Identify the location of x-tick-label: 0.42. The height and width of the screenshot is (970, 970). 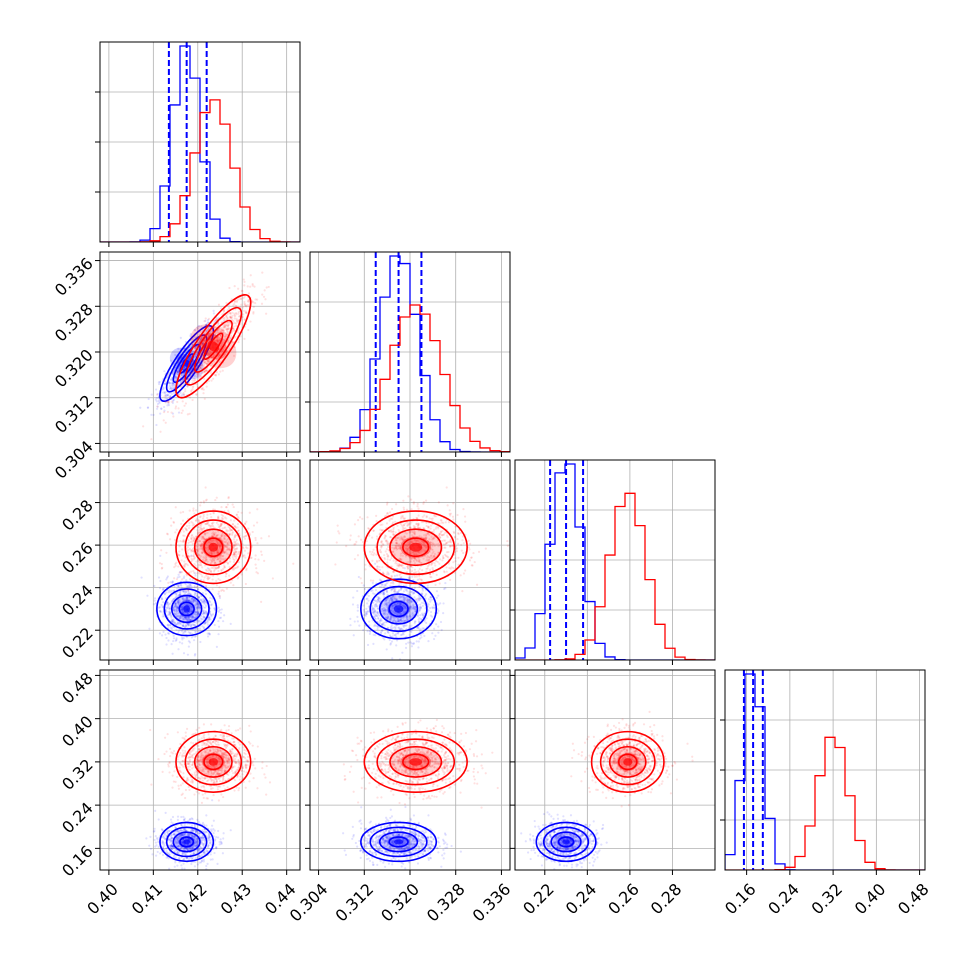
(191, 899).